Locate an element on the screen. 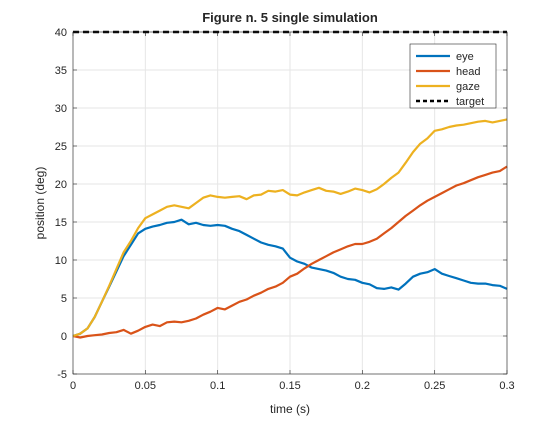  y-tick-label: 0 is located at coordinates (64, 337).